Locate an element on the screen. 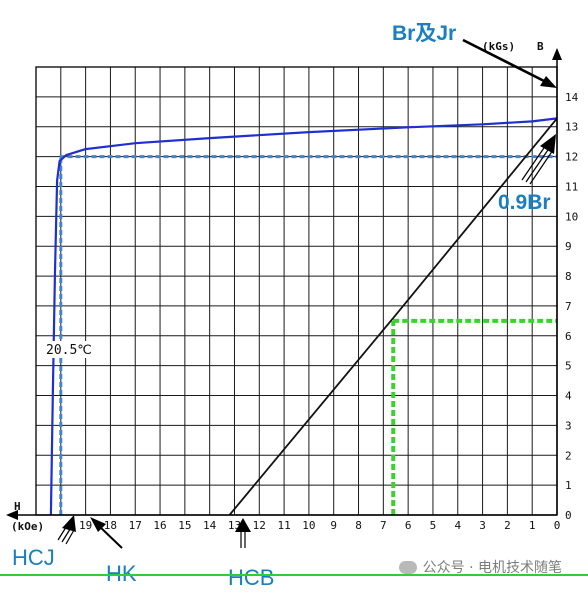 The image size is (588, 597). bottom-green-rule is located at coordinates (294, 575).